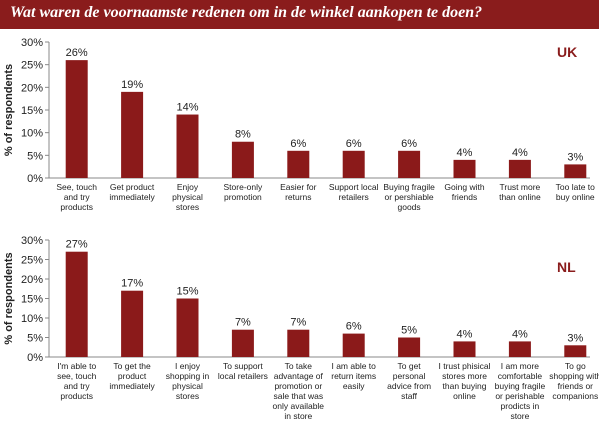  I want to click on data-label: 15%, so click(187, 292).